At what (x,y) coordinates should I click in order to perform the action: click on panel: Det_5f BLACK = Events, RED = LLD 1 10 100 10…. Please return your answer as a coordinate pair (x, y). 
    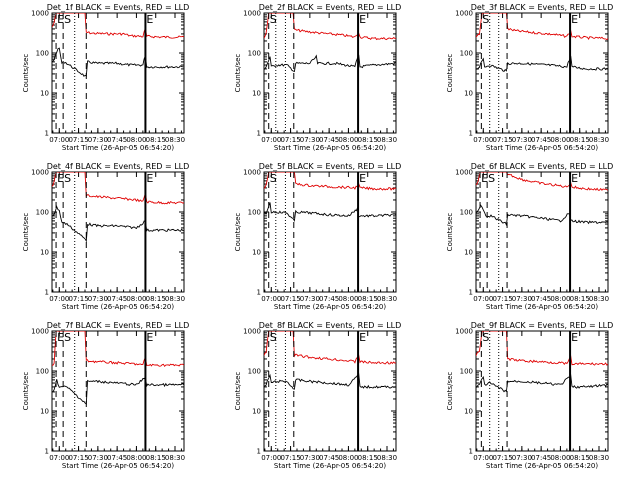
    Looking at the image, I should click on (317, 236).